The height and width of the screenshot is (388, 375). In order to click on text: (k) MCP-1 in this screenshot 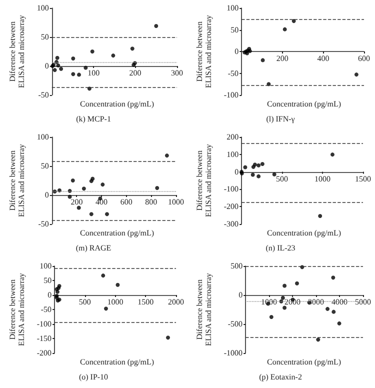, I will do `click(93, 119)`.